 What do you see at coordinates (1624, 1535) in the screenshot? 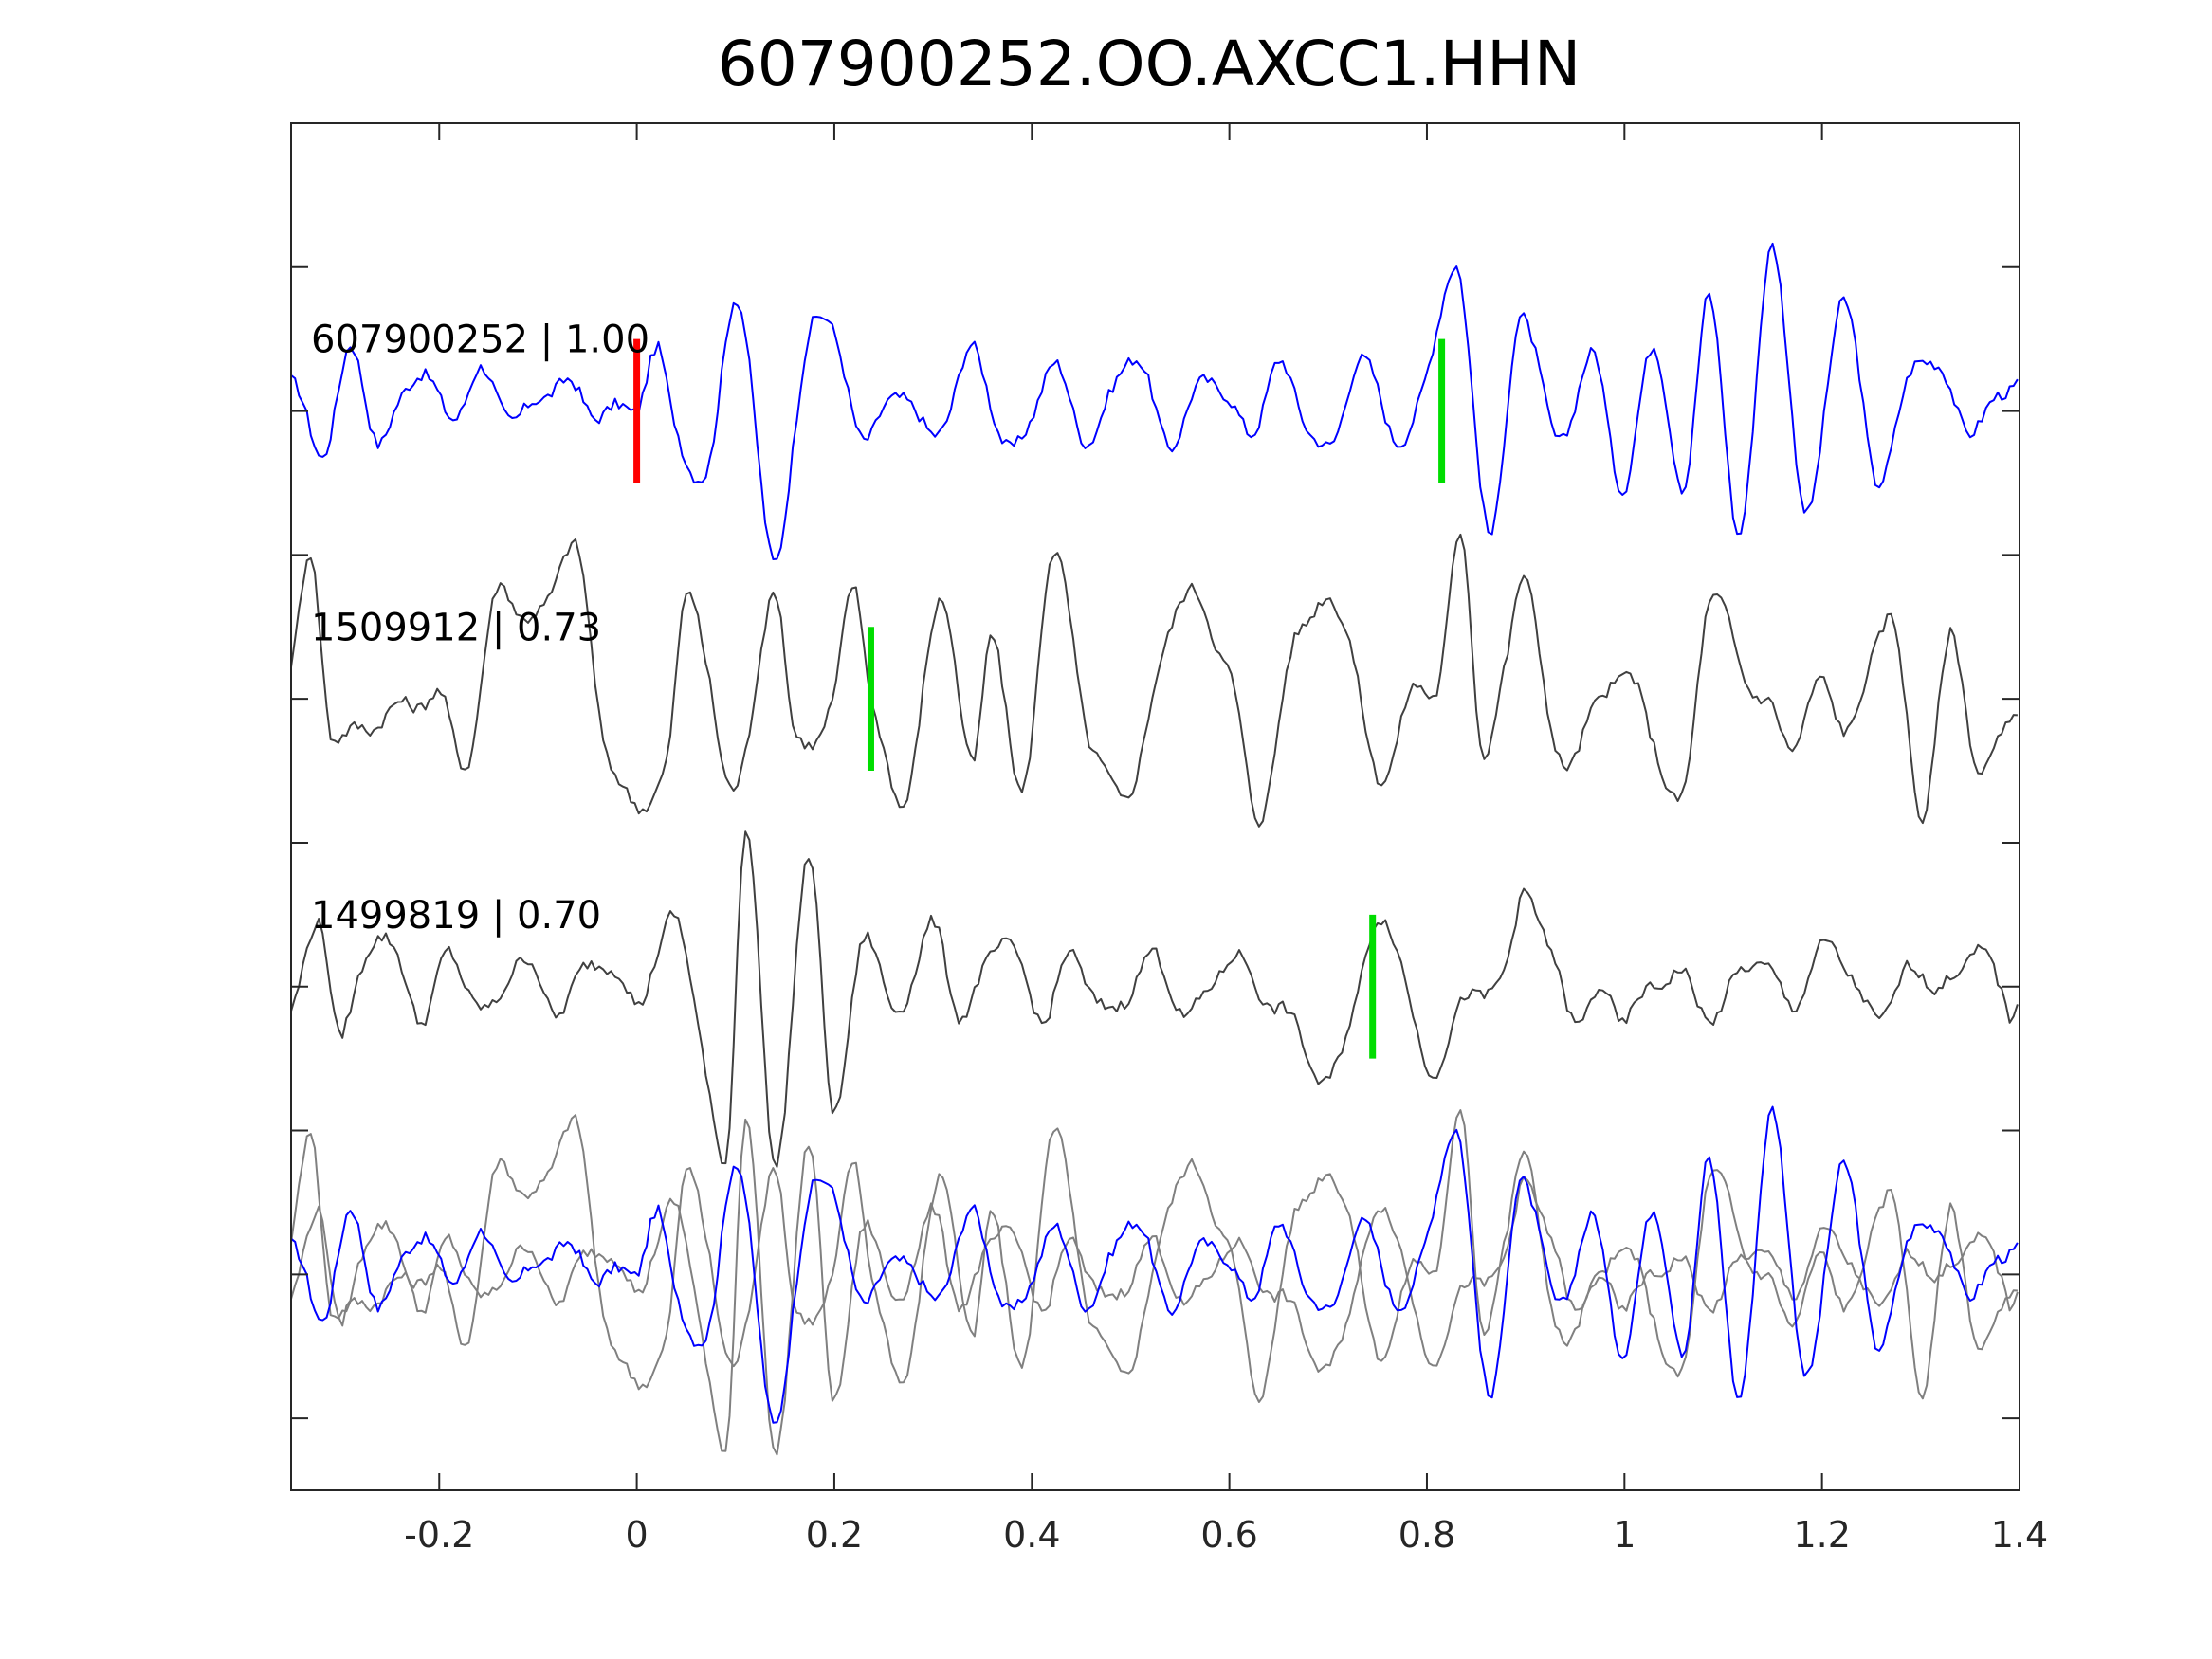
I see `x-tick-label: 1` at bounding box center [1624, 1535].